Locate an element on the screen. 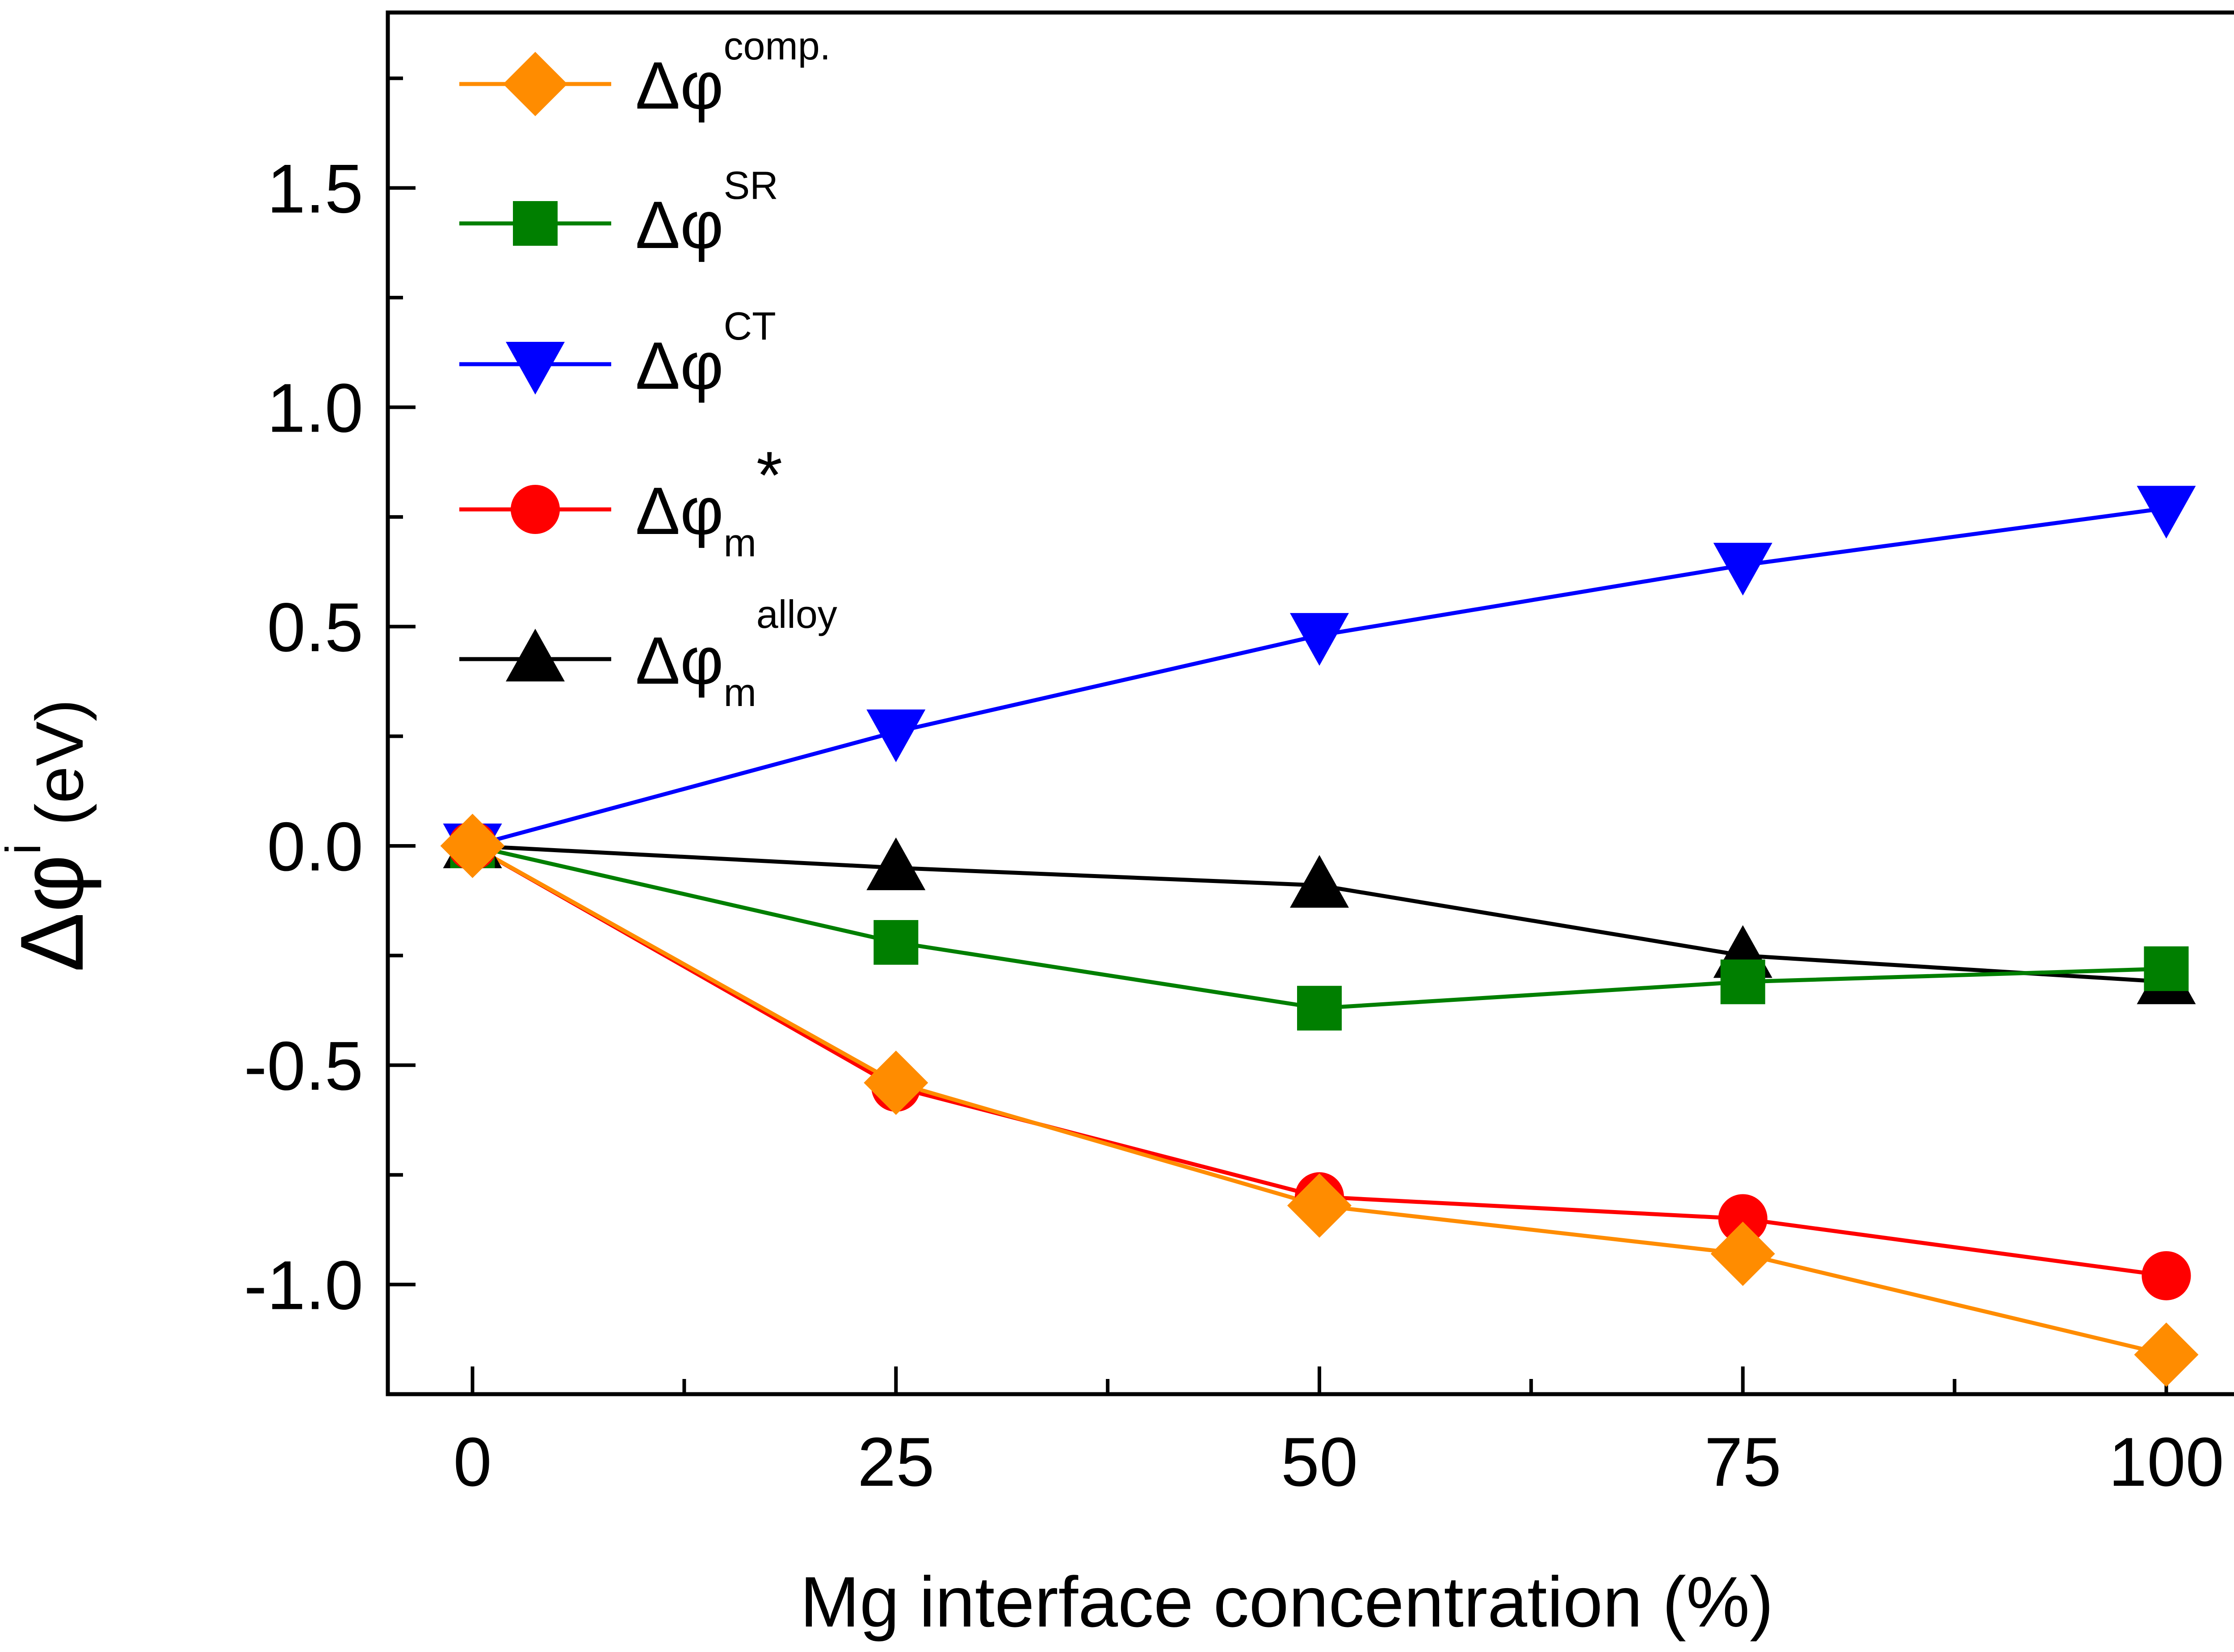  y-axis-title-main: Δφ is located at coordinates (52, 913).